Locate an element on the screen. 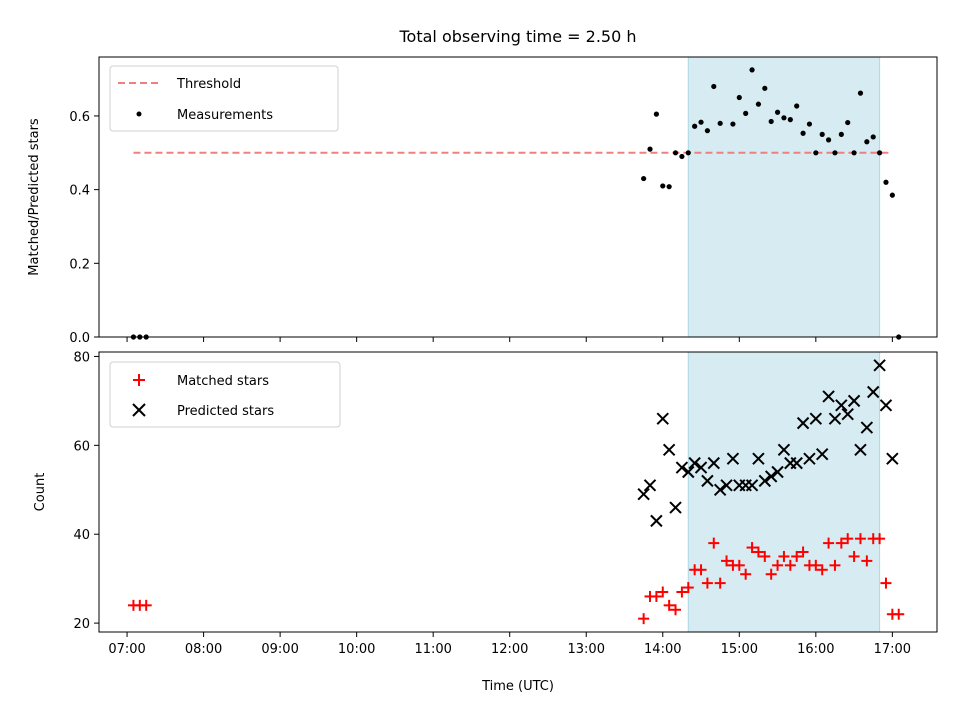 The image size is (960, 724). top-legend-box is located at coordinates (224, 98).